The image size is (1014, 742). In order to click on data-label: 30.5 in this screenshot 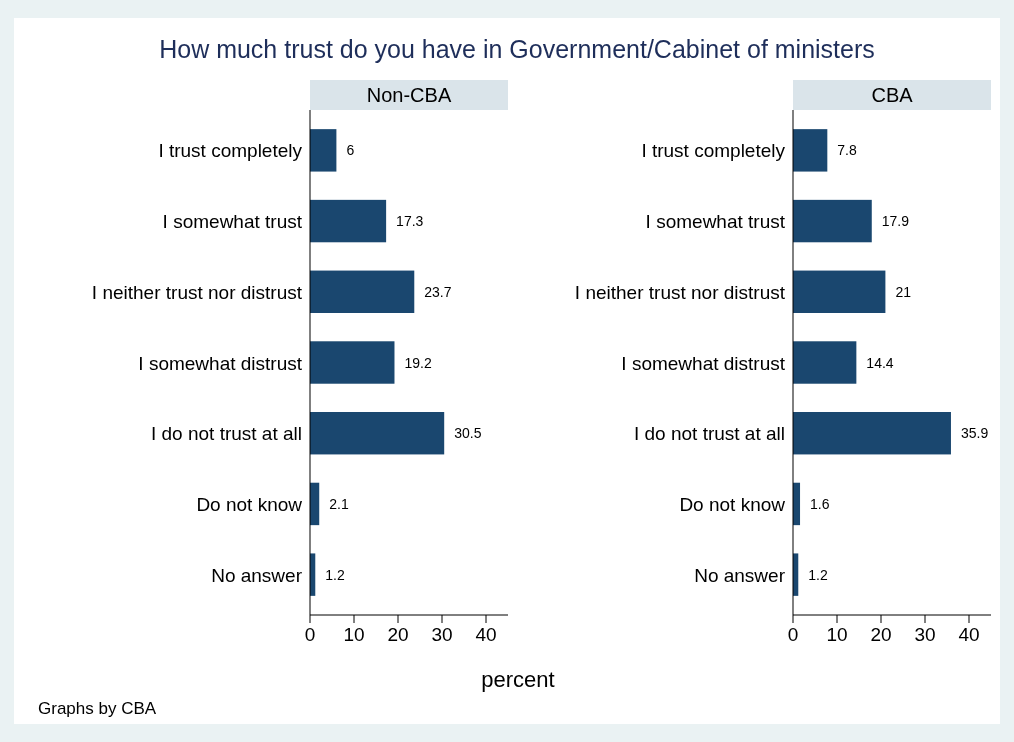, I will do `click(468, 433)`.